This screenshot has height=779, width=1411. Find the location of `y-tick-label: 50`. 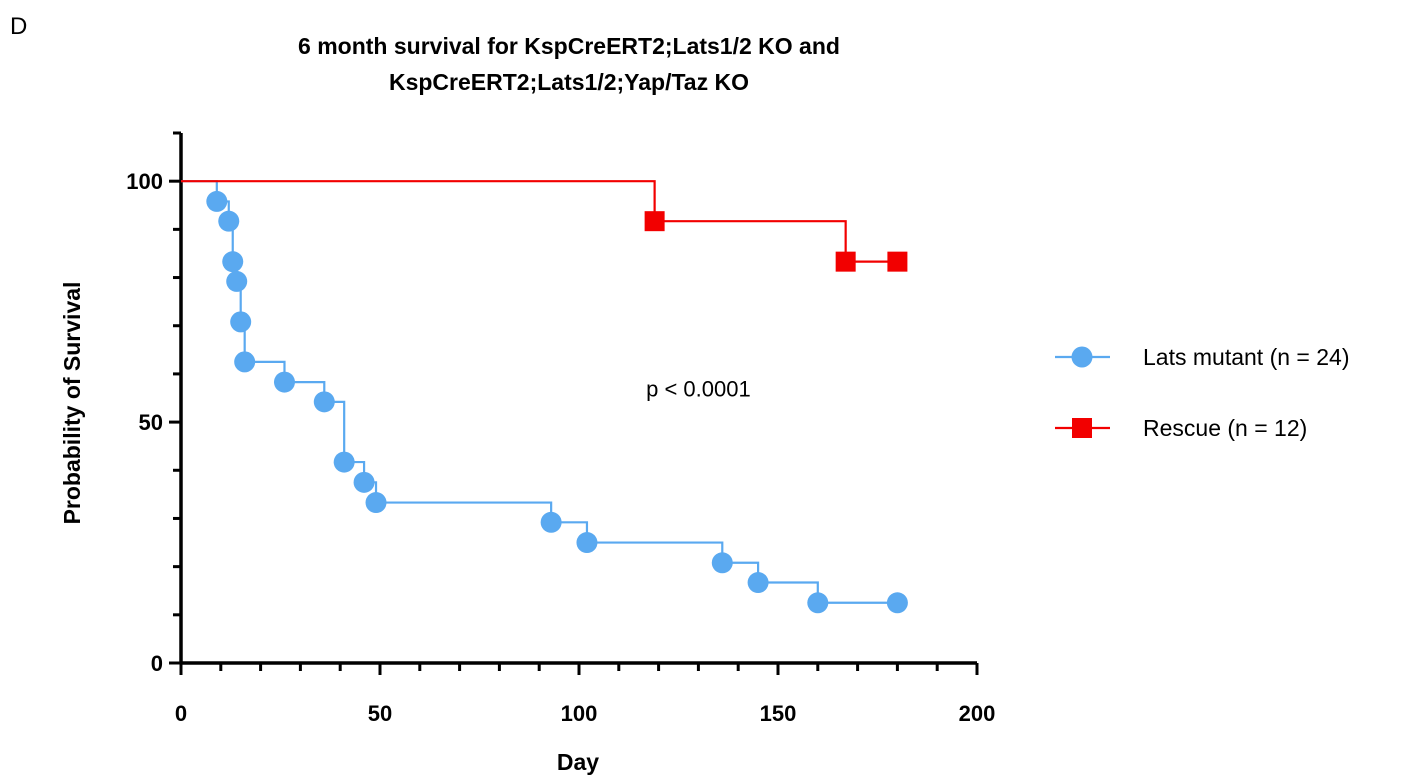

y-tick-label: 50 is located at coordinates (151, 422).